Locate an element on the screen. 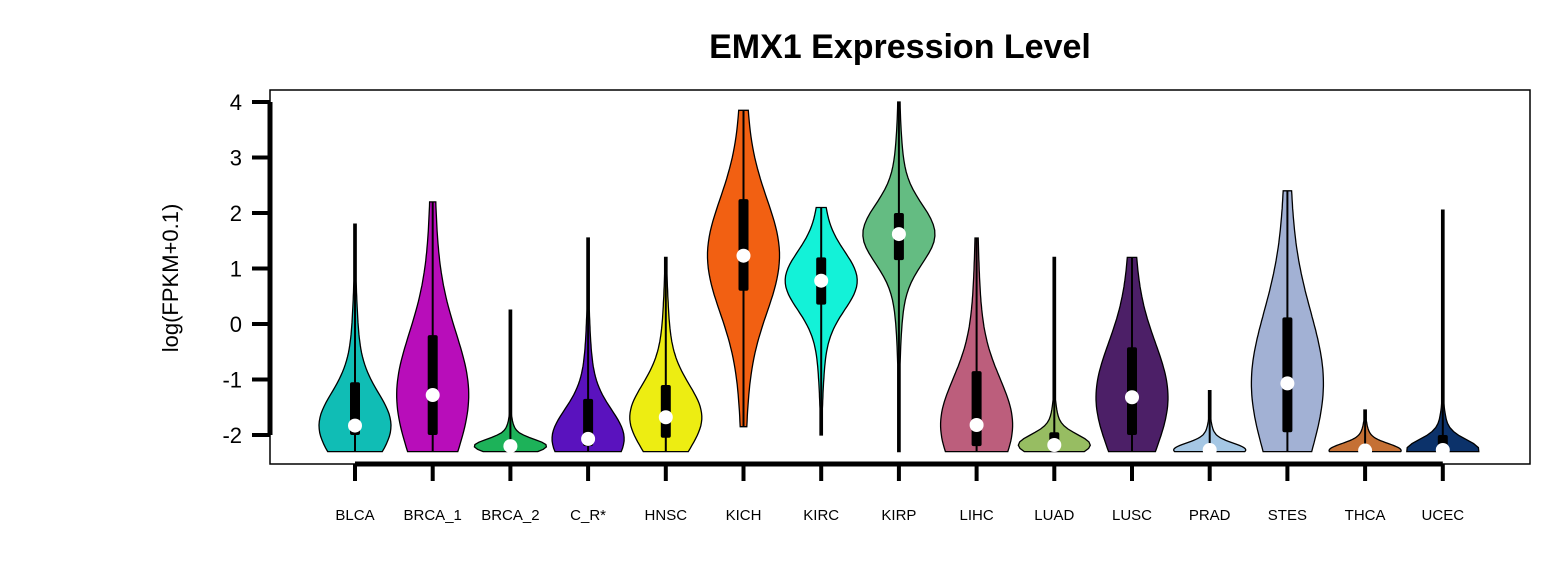 Image resolution: width=1560 pixels, height=586 pixels. violin-hnsc is located at coordinates (666, 354).